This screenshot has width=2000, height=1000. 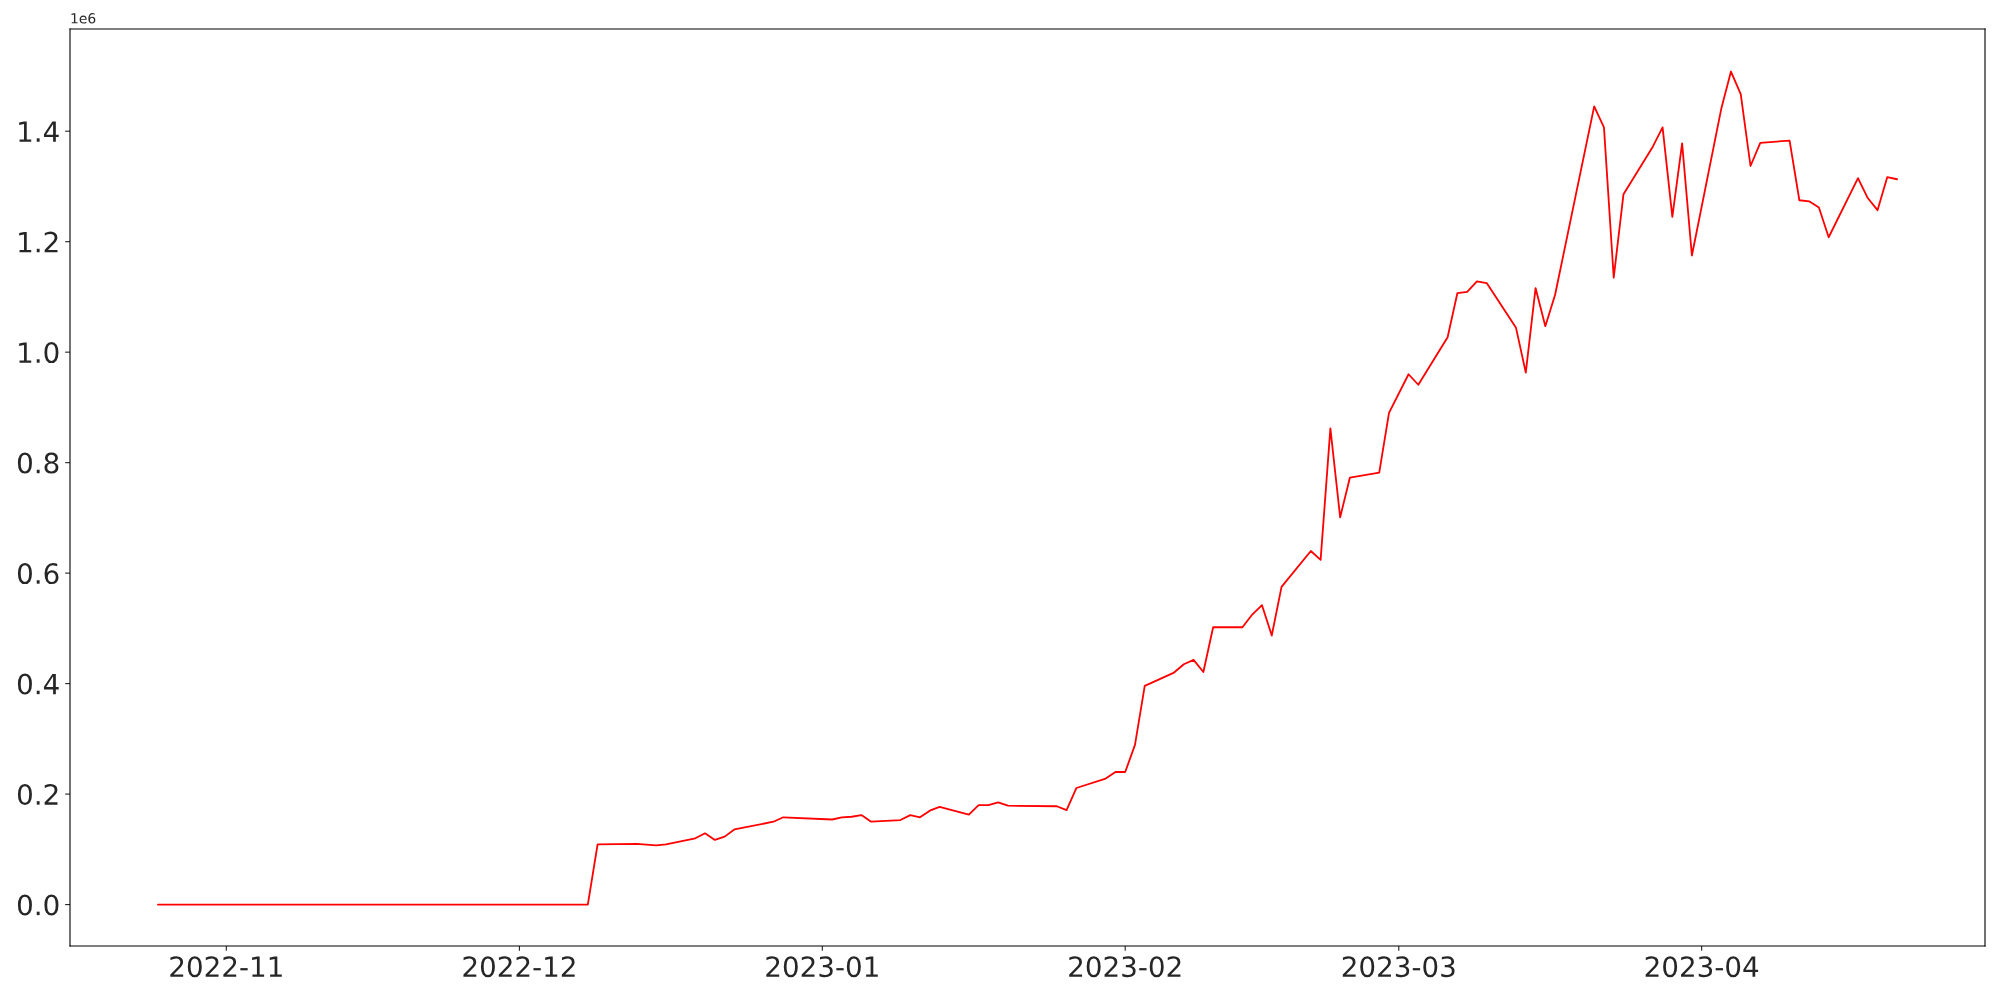 I want to click on x-tick-label: 2023-01, so click(x=822, y=967).